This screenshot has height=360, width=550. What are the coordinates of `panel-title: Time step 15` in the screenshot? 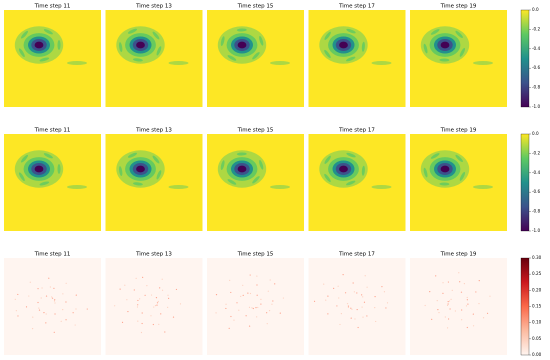 It's located at (255, 255).